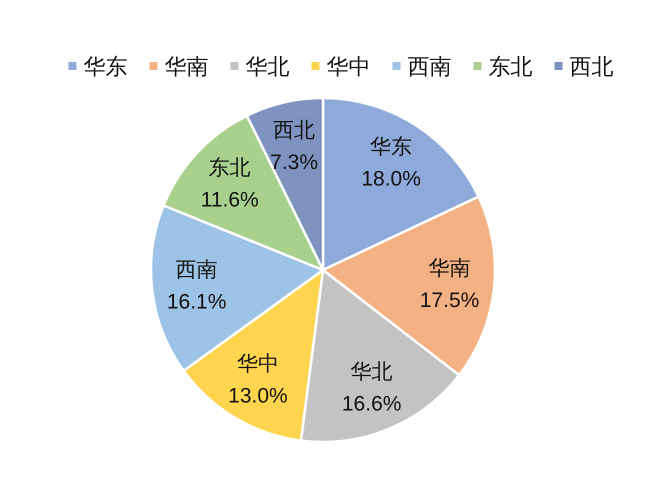 This screenshot has height=497, width=648. What do you see at coordinates (372, 404) in the screenshot?
I see `data-label: 16.6%` at bounding box center [372, 404].